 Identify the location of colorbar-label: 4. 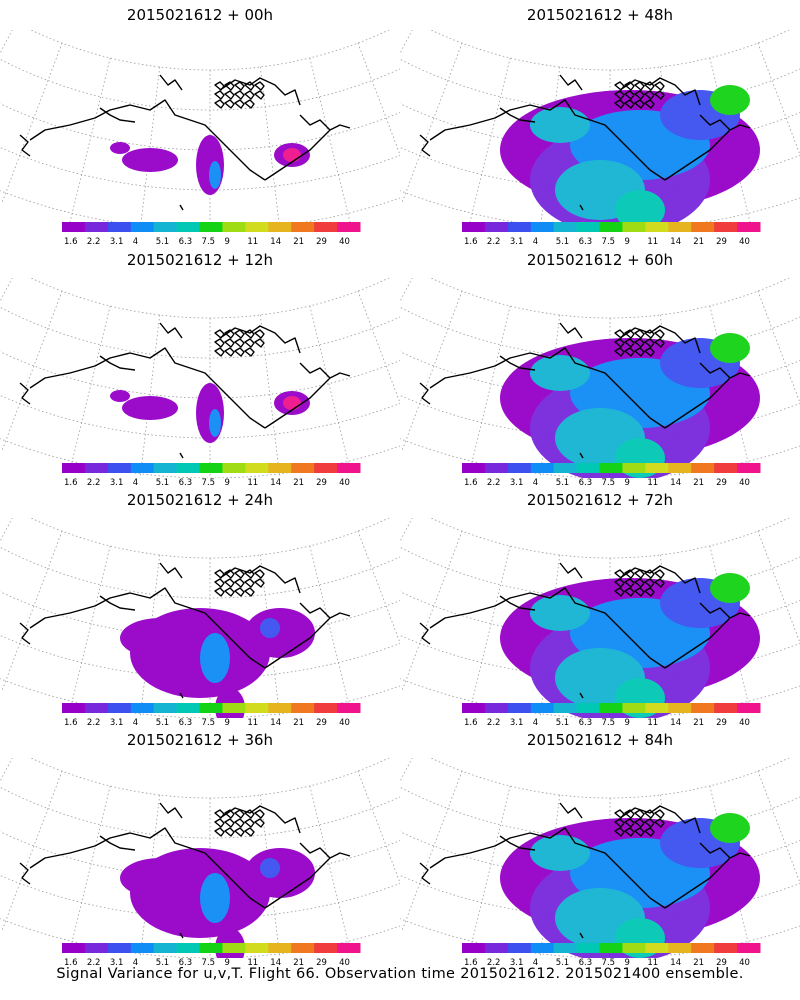
(135, 963).